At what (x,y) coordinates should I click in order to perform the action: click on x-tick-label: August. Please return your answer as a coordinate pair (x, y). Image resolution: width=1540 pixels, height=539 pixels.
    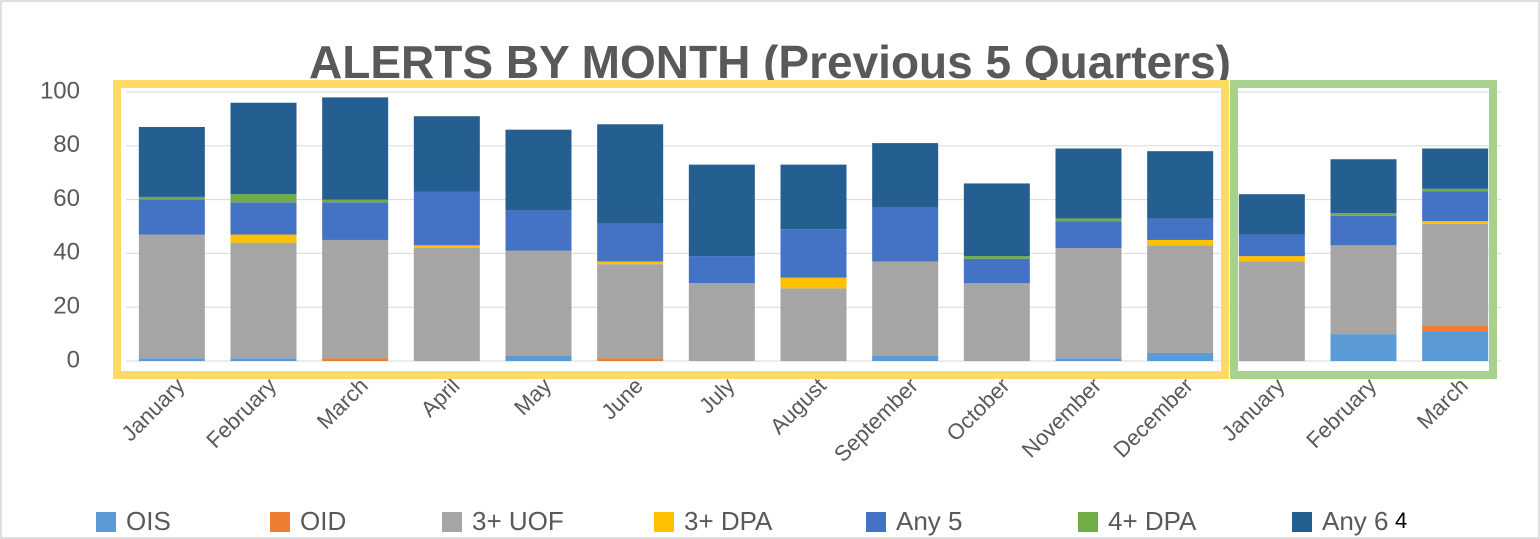
    Looking at the image, I should click on (798, 406).